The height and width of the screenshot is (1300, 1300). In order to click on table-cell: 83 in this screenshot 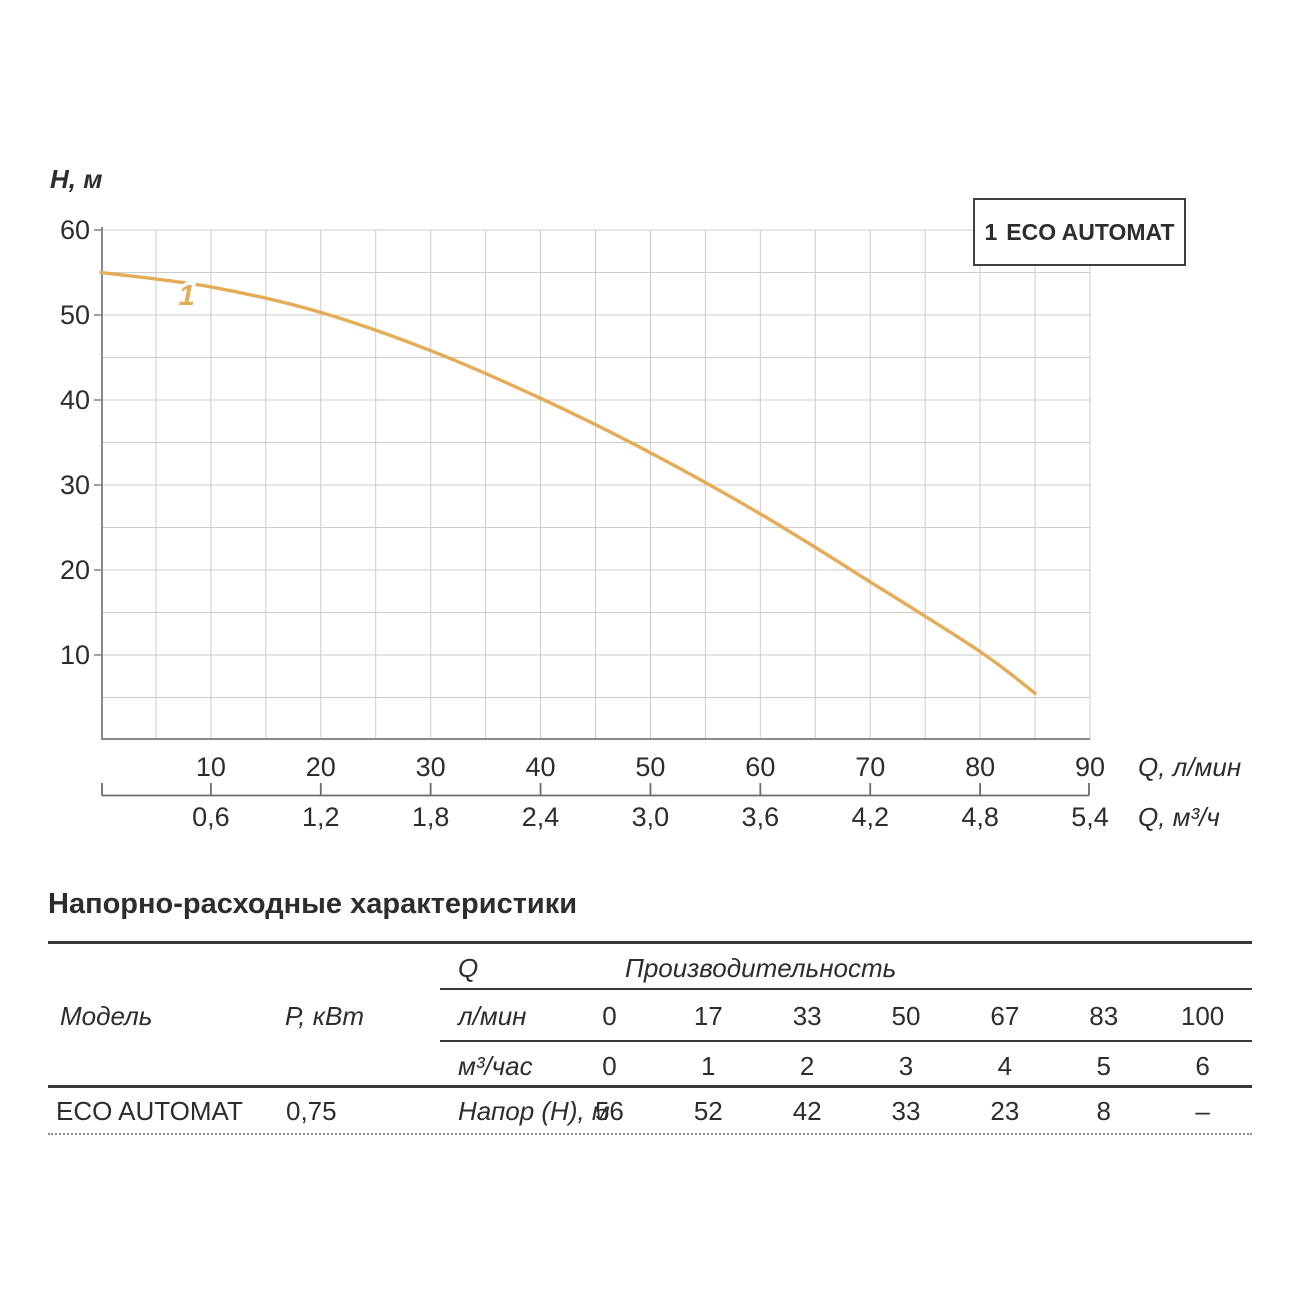, I will do `click(1104, 1016)`.